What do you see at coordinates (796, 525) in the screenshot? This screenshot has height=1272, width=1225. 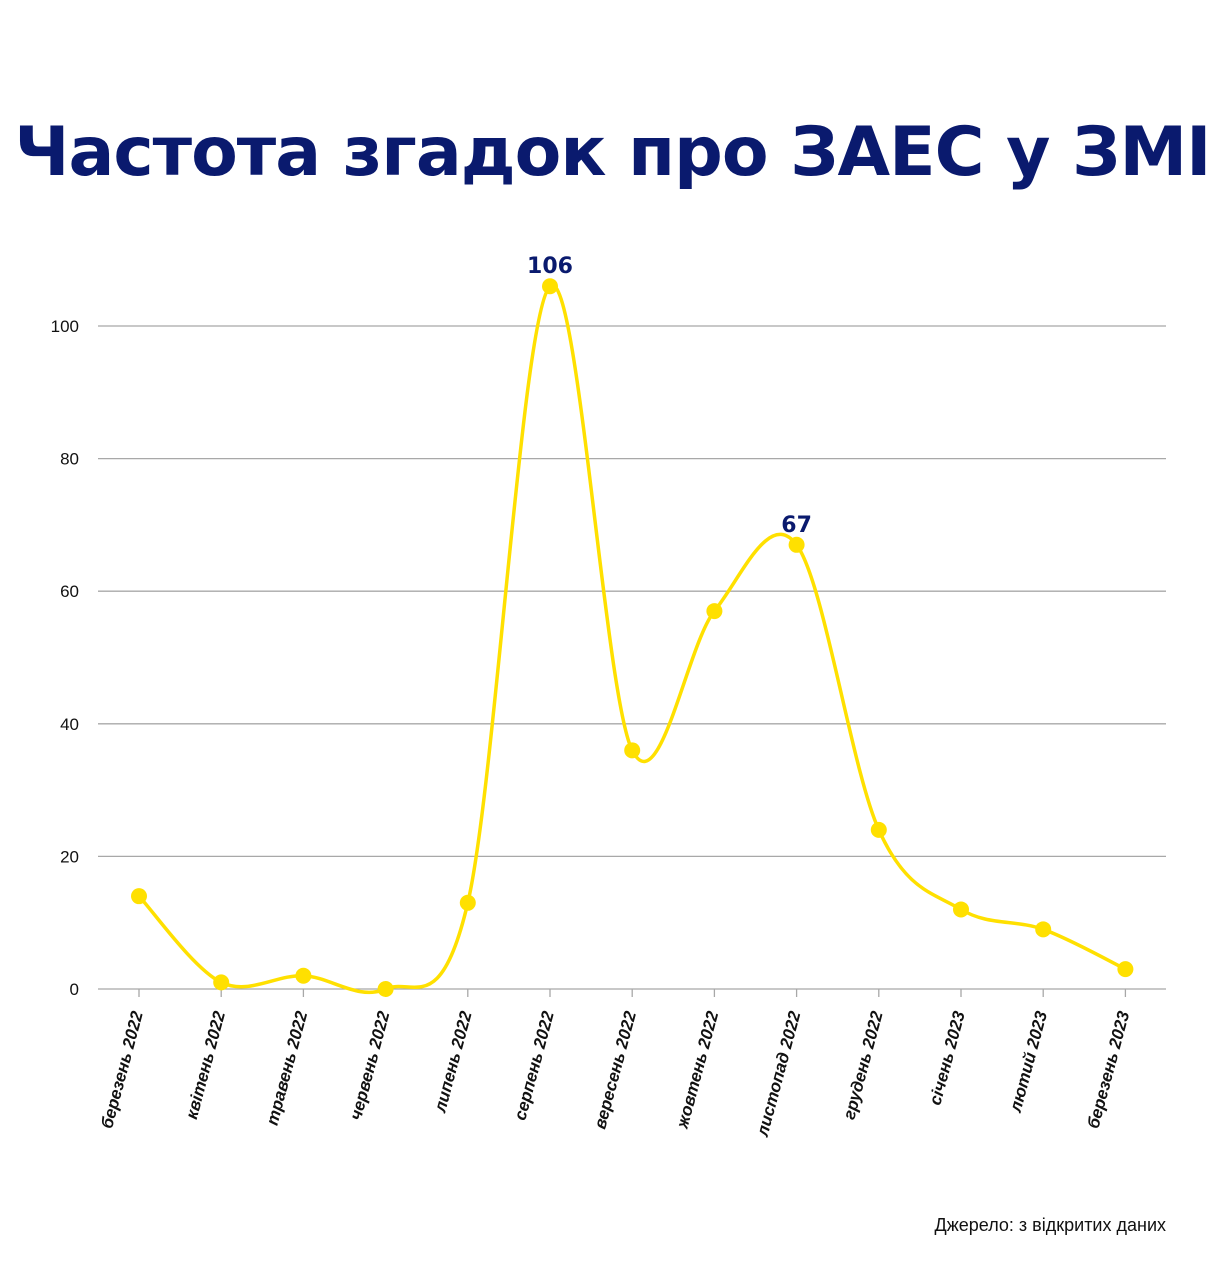 I see `data-label: 67` at bounding box center [796, 525].